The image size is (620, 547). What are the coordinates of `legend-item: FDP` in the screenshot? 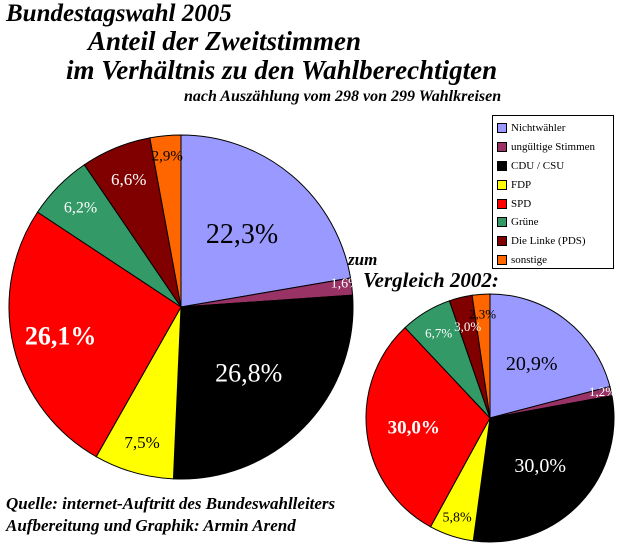 It's located at (555, 184).